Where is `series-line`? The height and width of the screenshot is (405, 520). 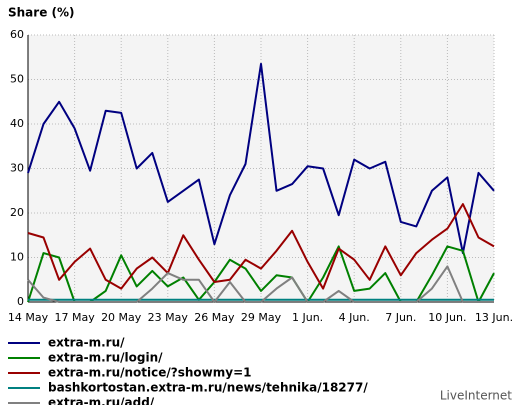
series-line is located at coordinates (260, 284).